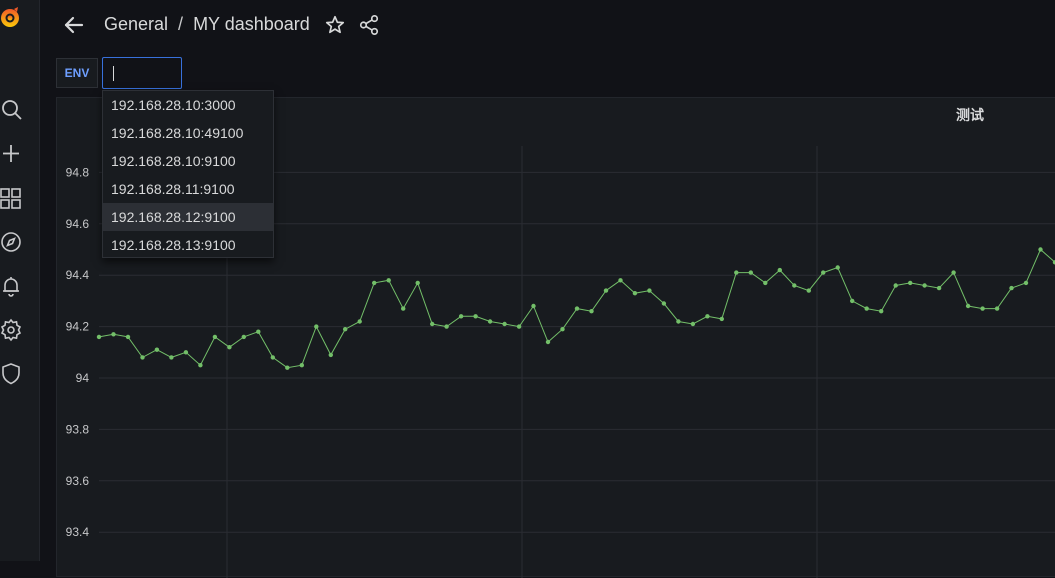  What do you see at coordinates (173, 105) in the screenshot?
I see `dropdown-option: 192.168.28.10:3000` at bounding box center [173, 105].